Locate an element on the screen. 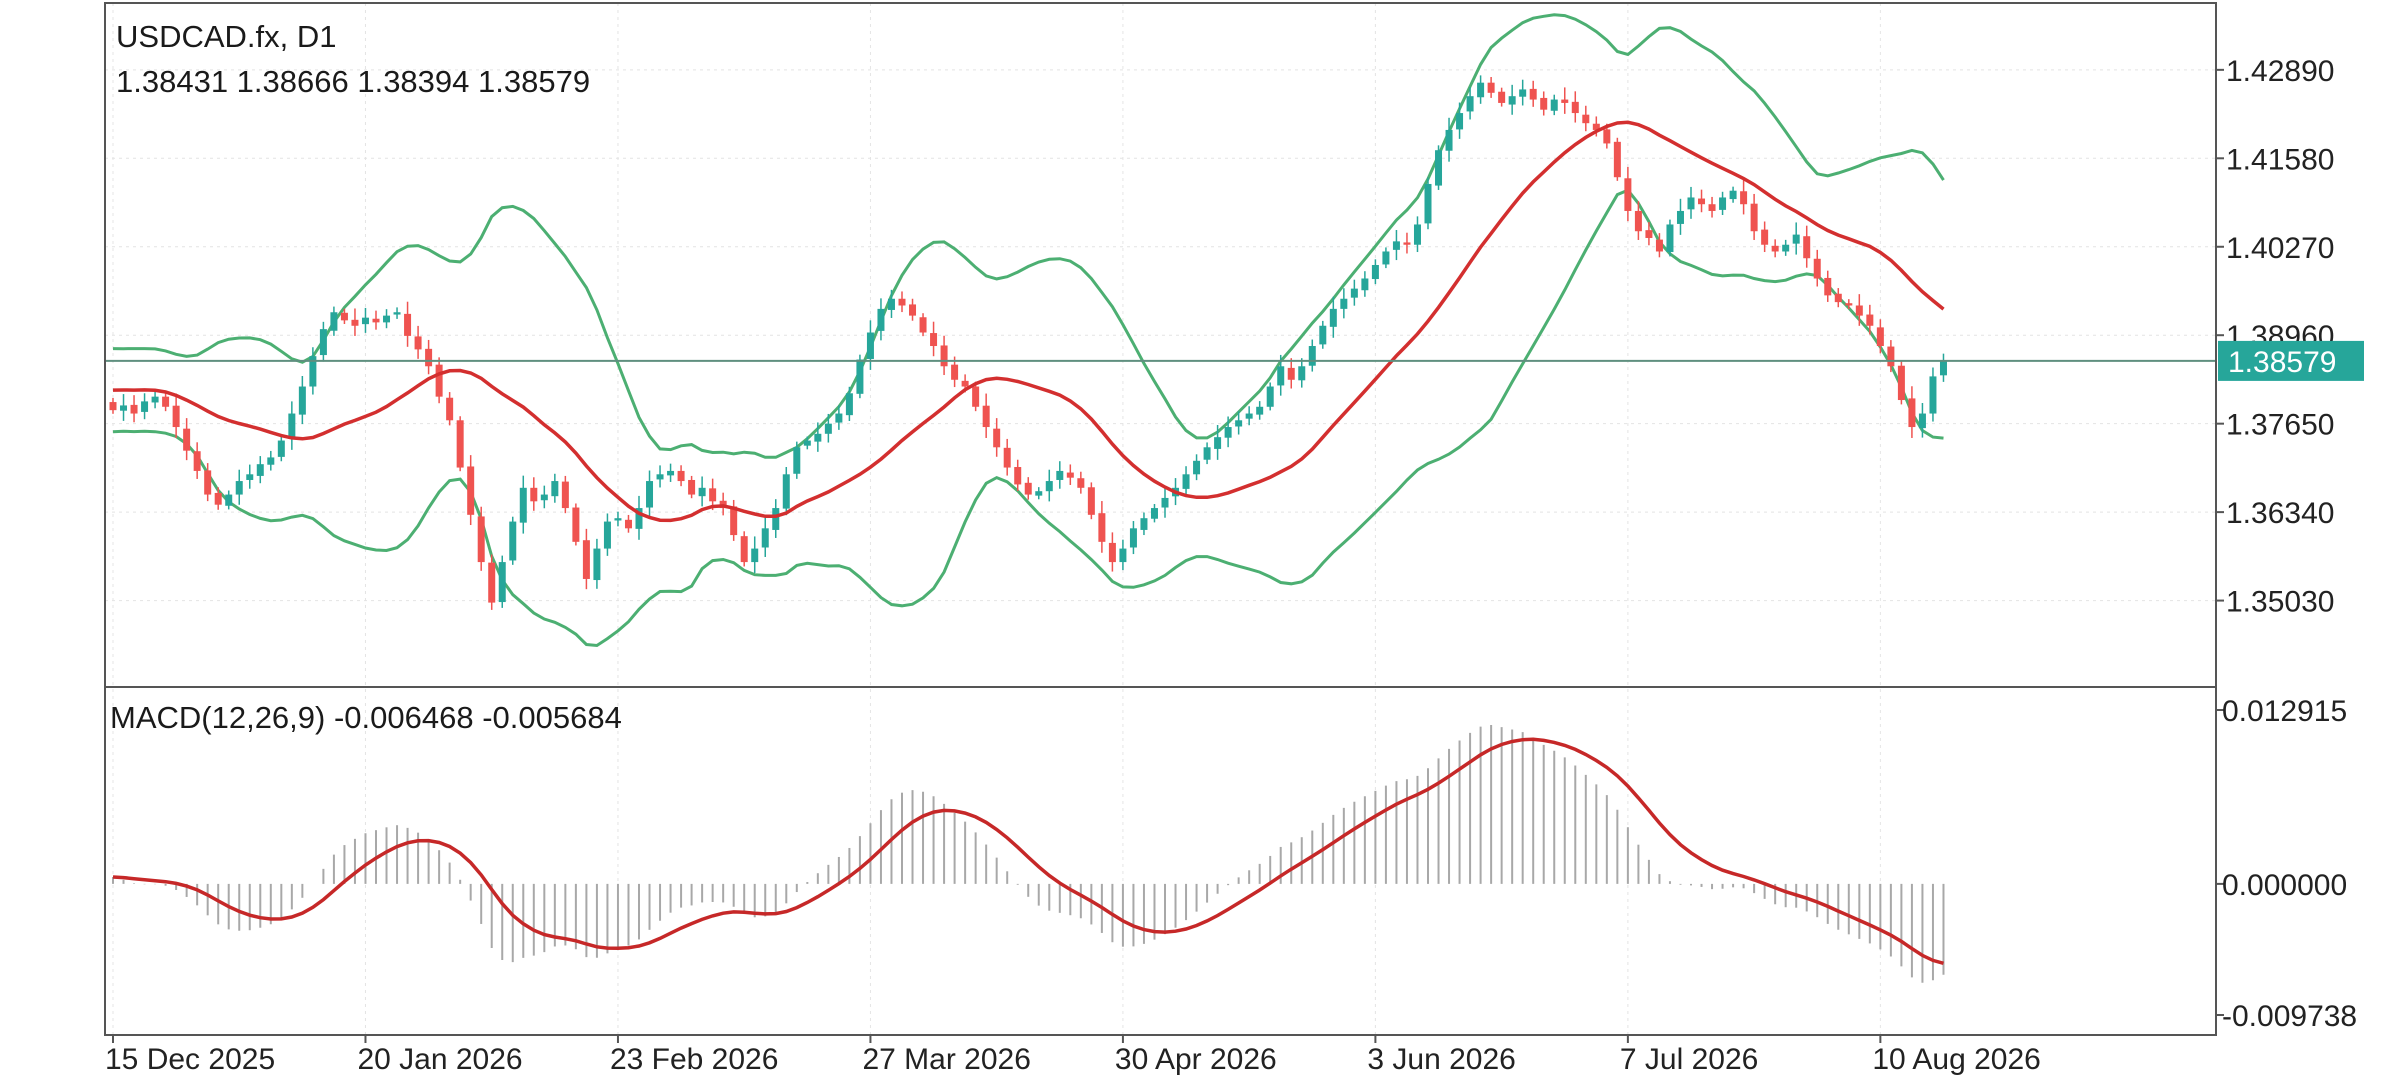  macd-tick-label: 0.000000 is located at coordinates (2284, 885).